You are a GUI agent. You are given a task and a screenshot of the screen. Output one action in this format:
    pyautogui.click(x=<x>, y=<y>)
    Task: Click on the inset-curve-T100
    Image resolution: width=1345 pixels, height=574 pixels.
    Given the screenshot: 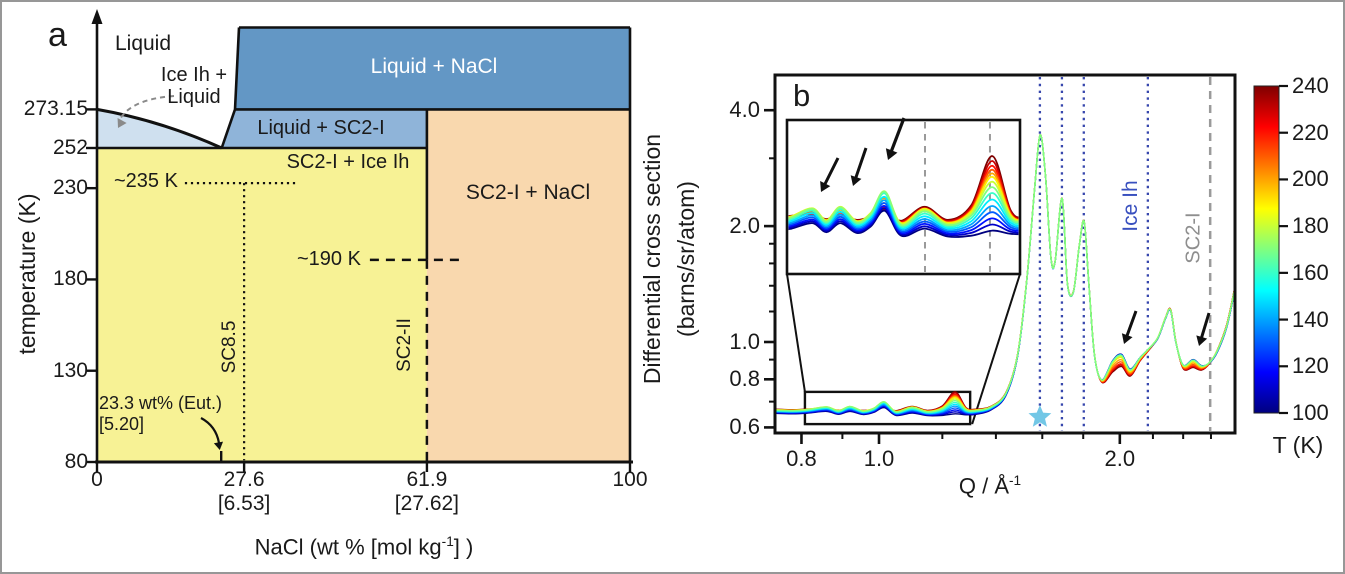 What is the action you would take?
    pyautogui.click(x=903, y=223)
    